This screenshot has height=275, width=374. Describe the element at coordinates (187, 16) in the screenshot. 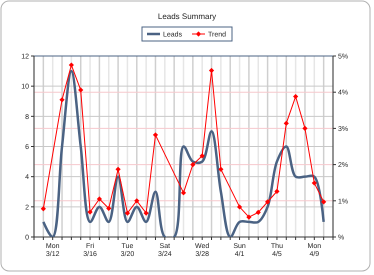

I see `chart-title: Leads Summary` at that location.